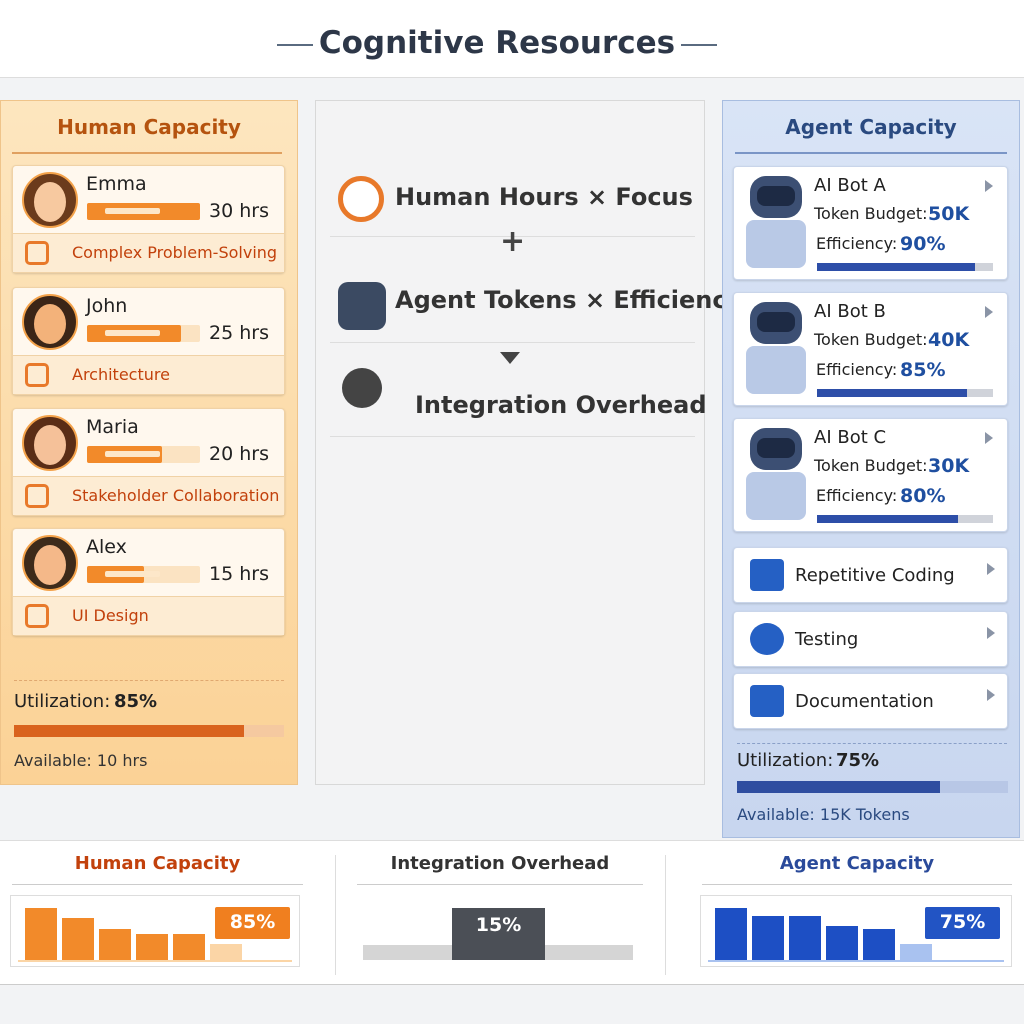 This screenshot has height=1024, width=1024. I want to click on person-hours: 30 hrs, so click(239, 210).